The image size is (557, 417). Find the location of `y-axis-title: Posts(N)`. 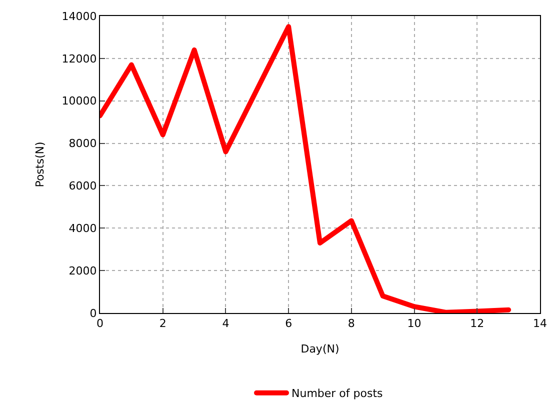

y-axis-title: Posts(N) is located at coordinates (39, 165).